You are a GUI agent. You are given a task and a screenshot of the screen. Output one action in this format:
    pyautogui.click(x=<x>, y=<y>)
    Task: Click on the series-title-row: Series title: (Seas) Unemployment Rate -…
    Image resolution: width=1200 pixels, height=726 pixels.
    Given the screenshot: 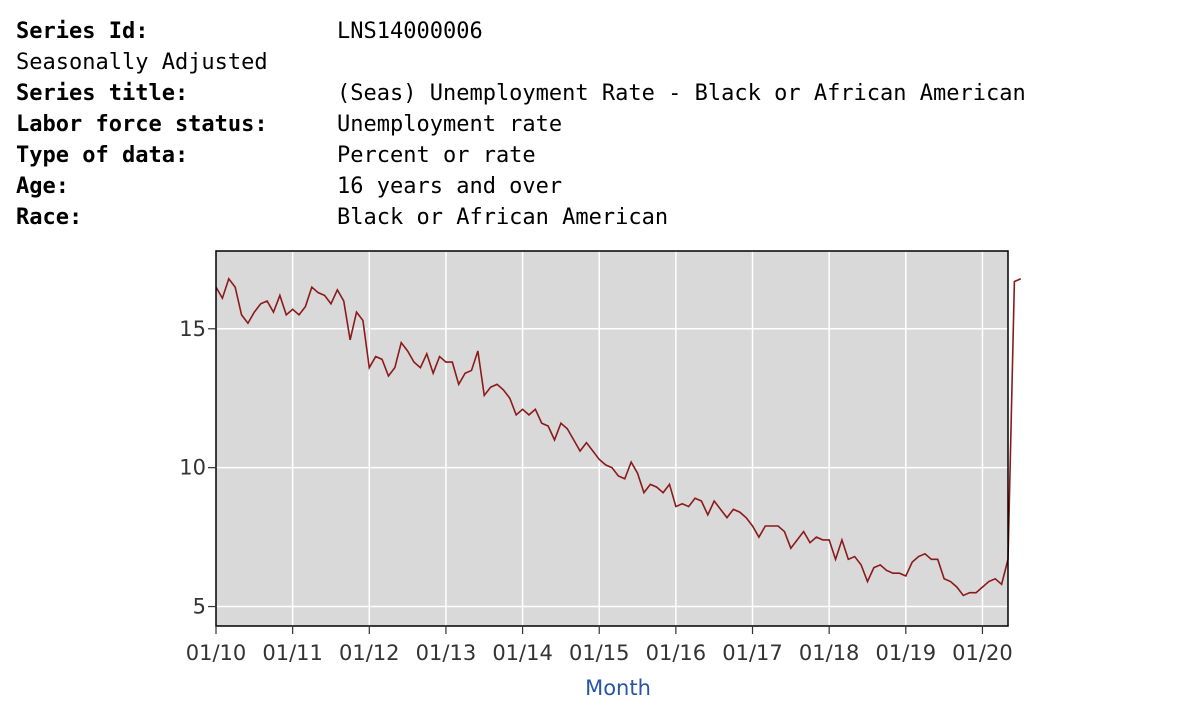 What is the action you would take?
    pyautogui.click(x=521, y=93)
    